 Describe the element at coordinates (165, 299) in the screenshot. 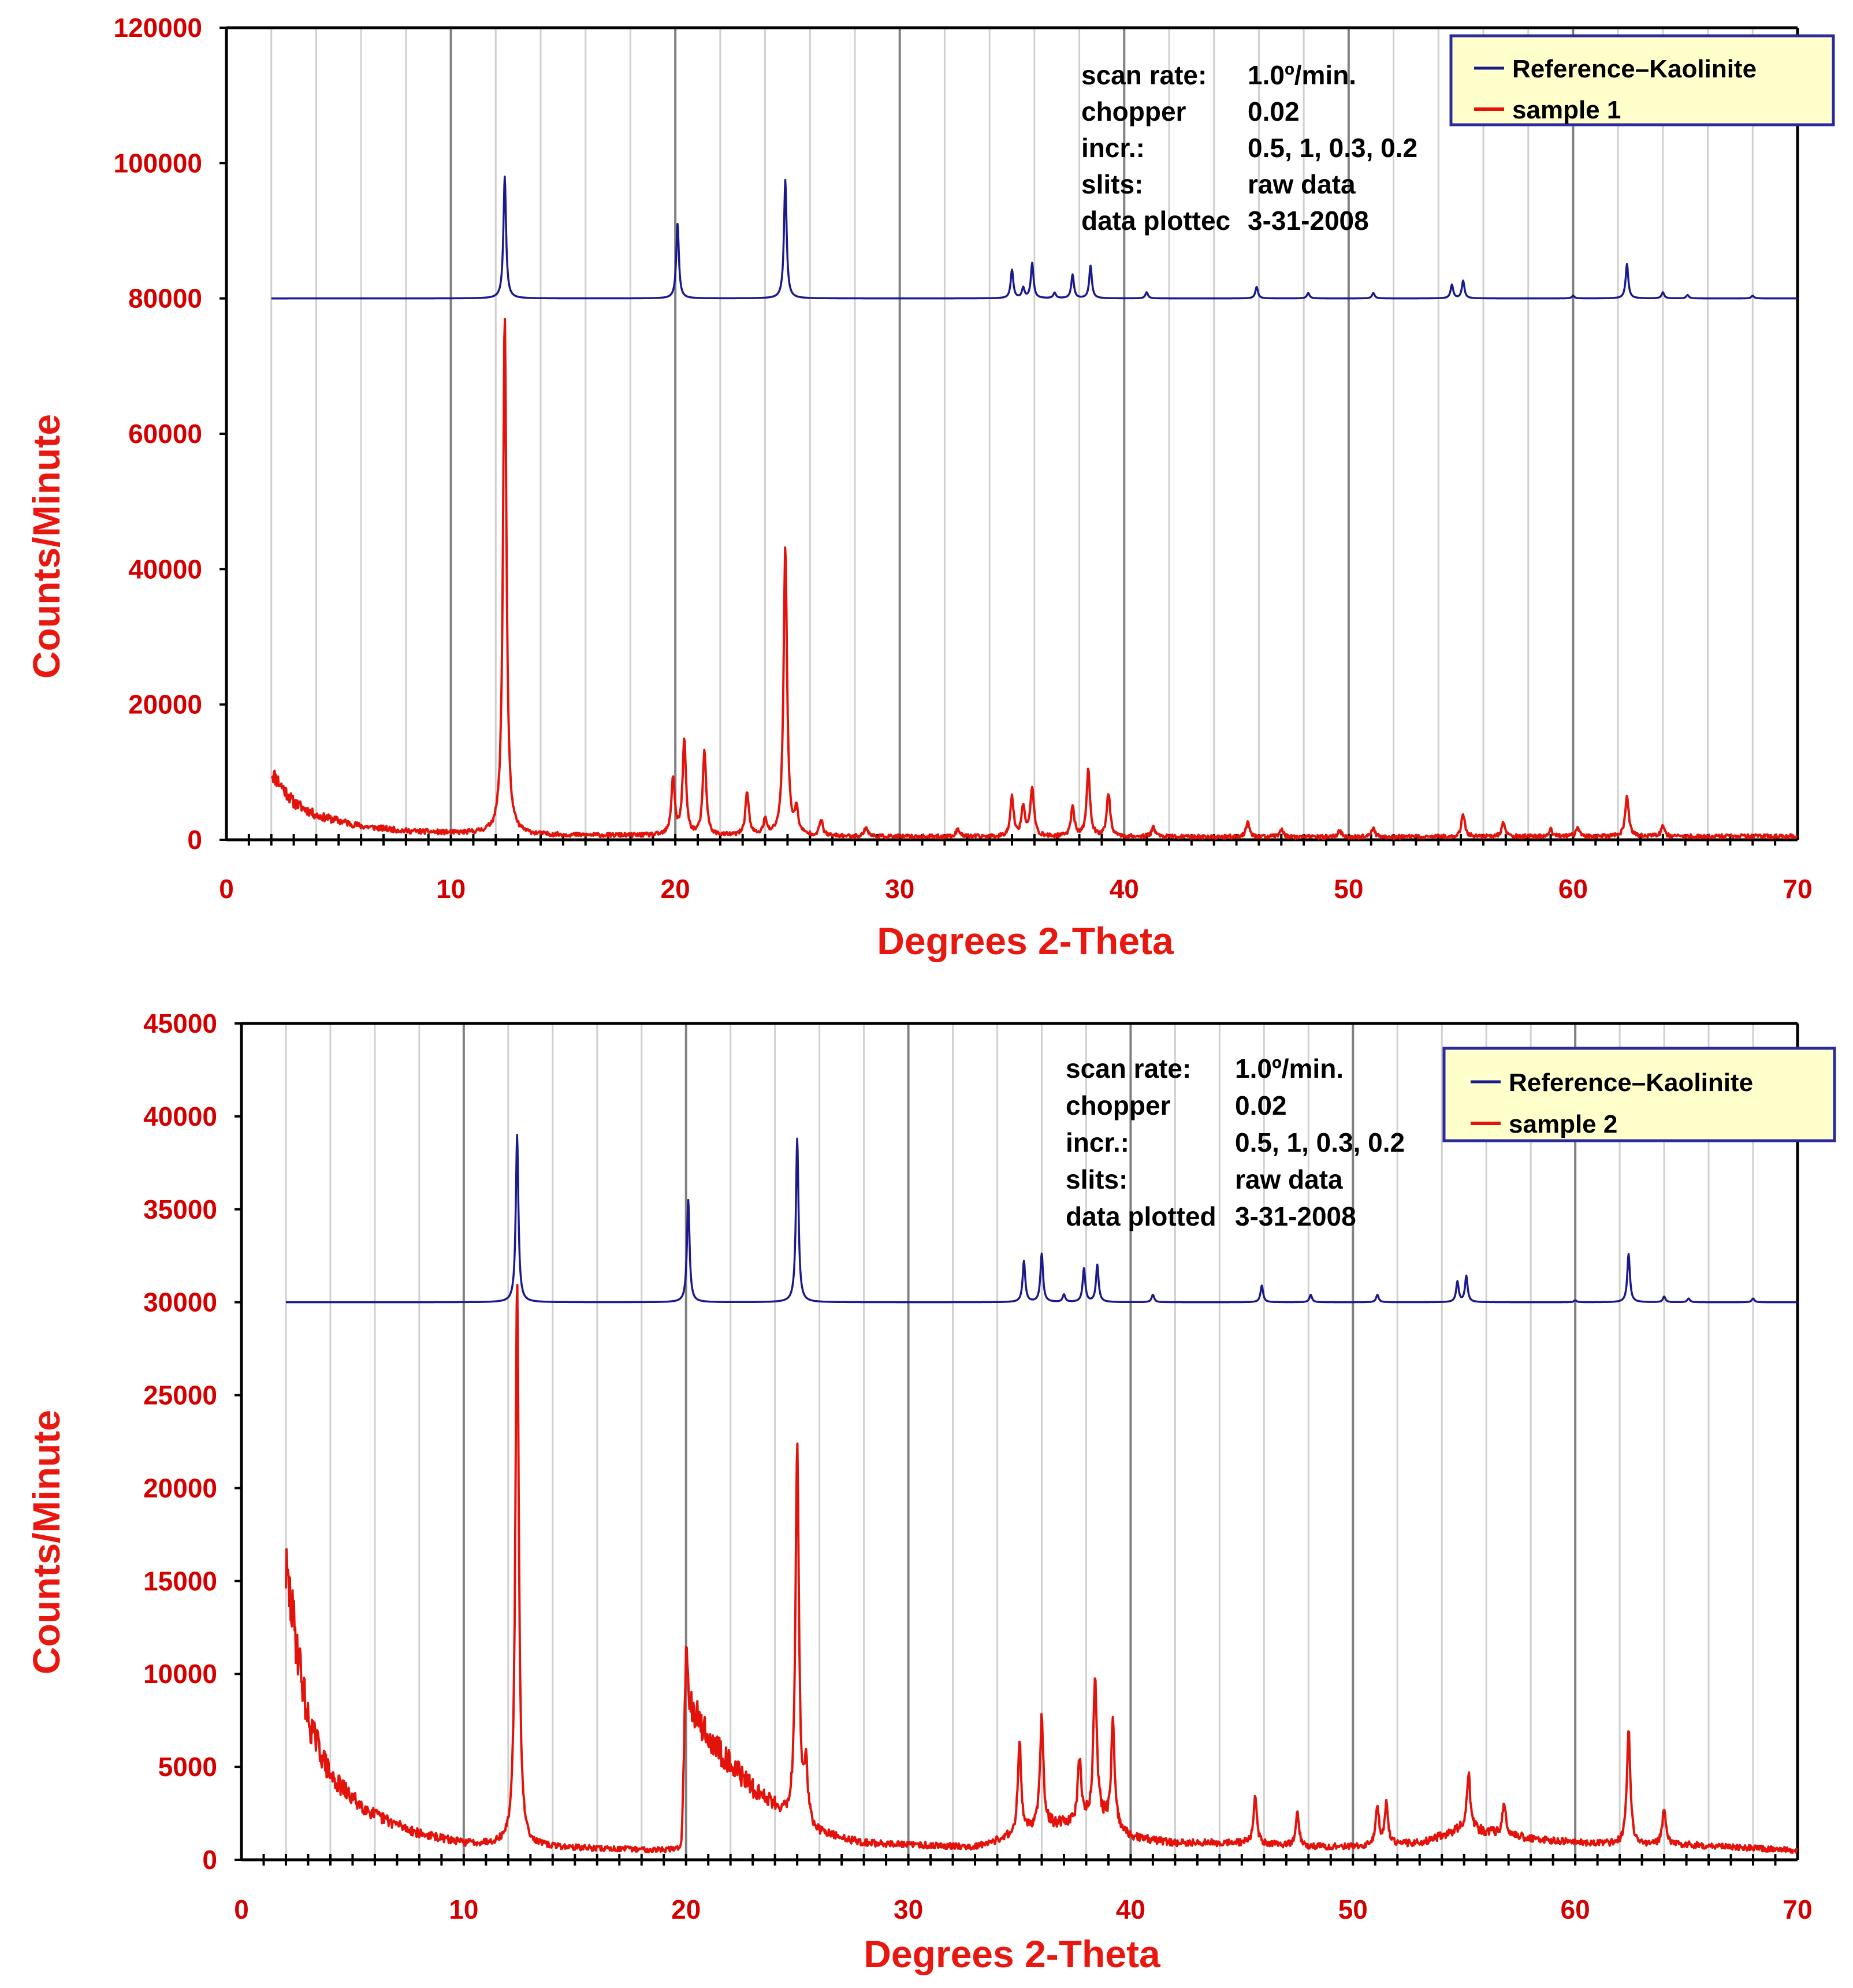

I see `y-tick-label: 80000` at that location.